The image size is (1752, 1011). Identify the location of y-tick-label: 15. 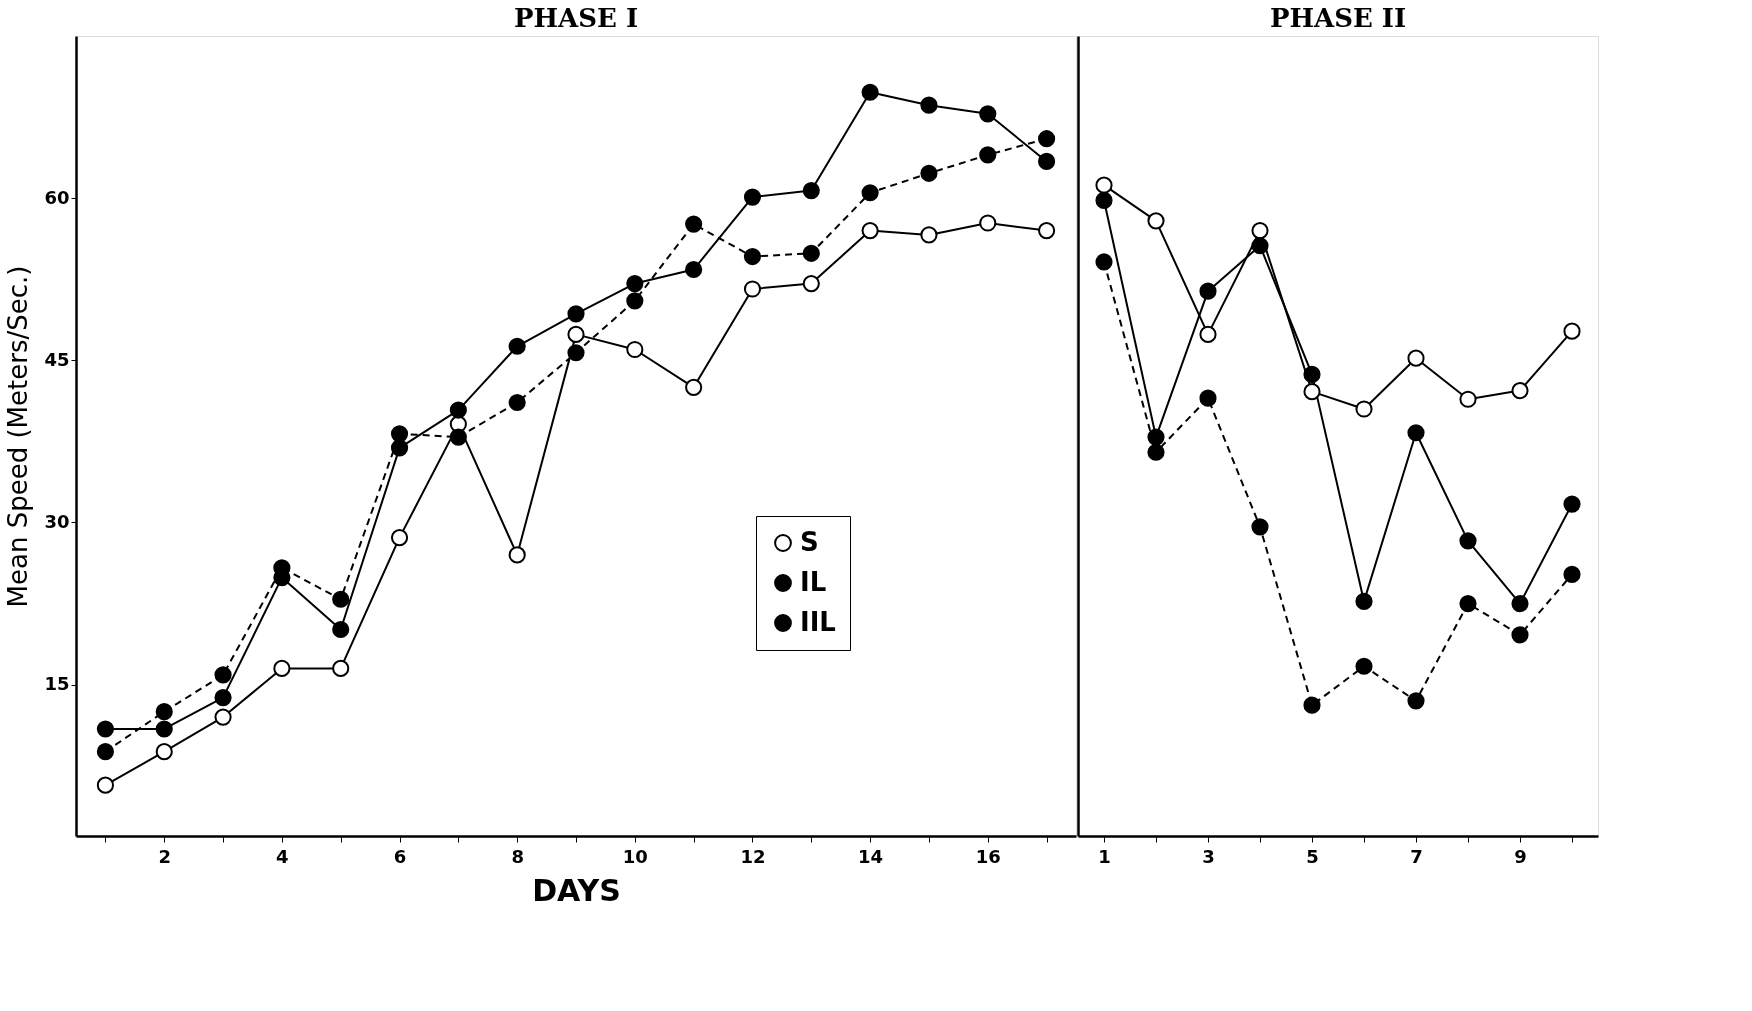
(57, 684).